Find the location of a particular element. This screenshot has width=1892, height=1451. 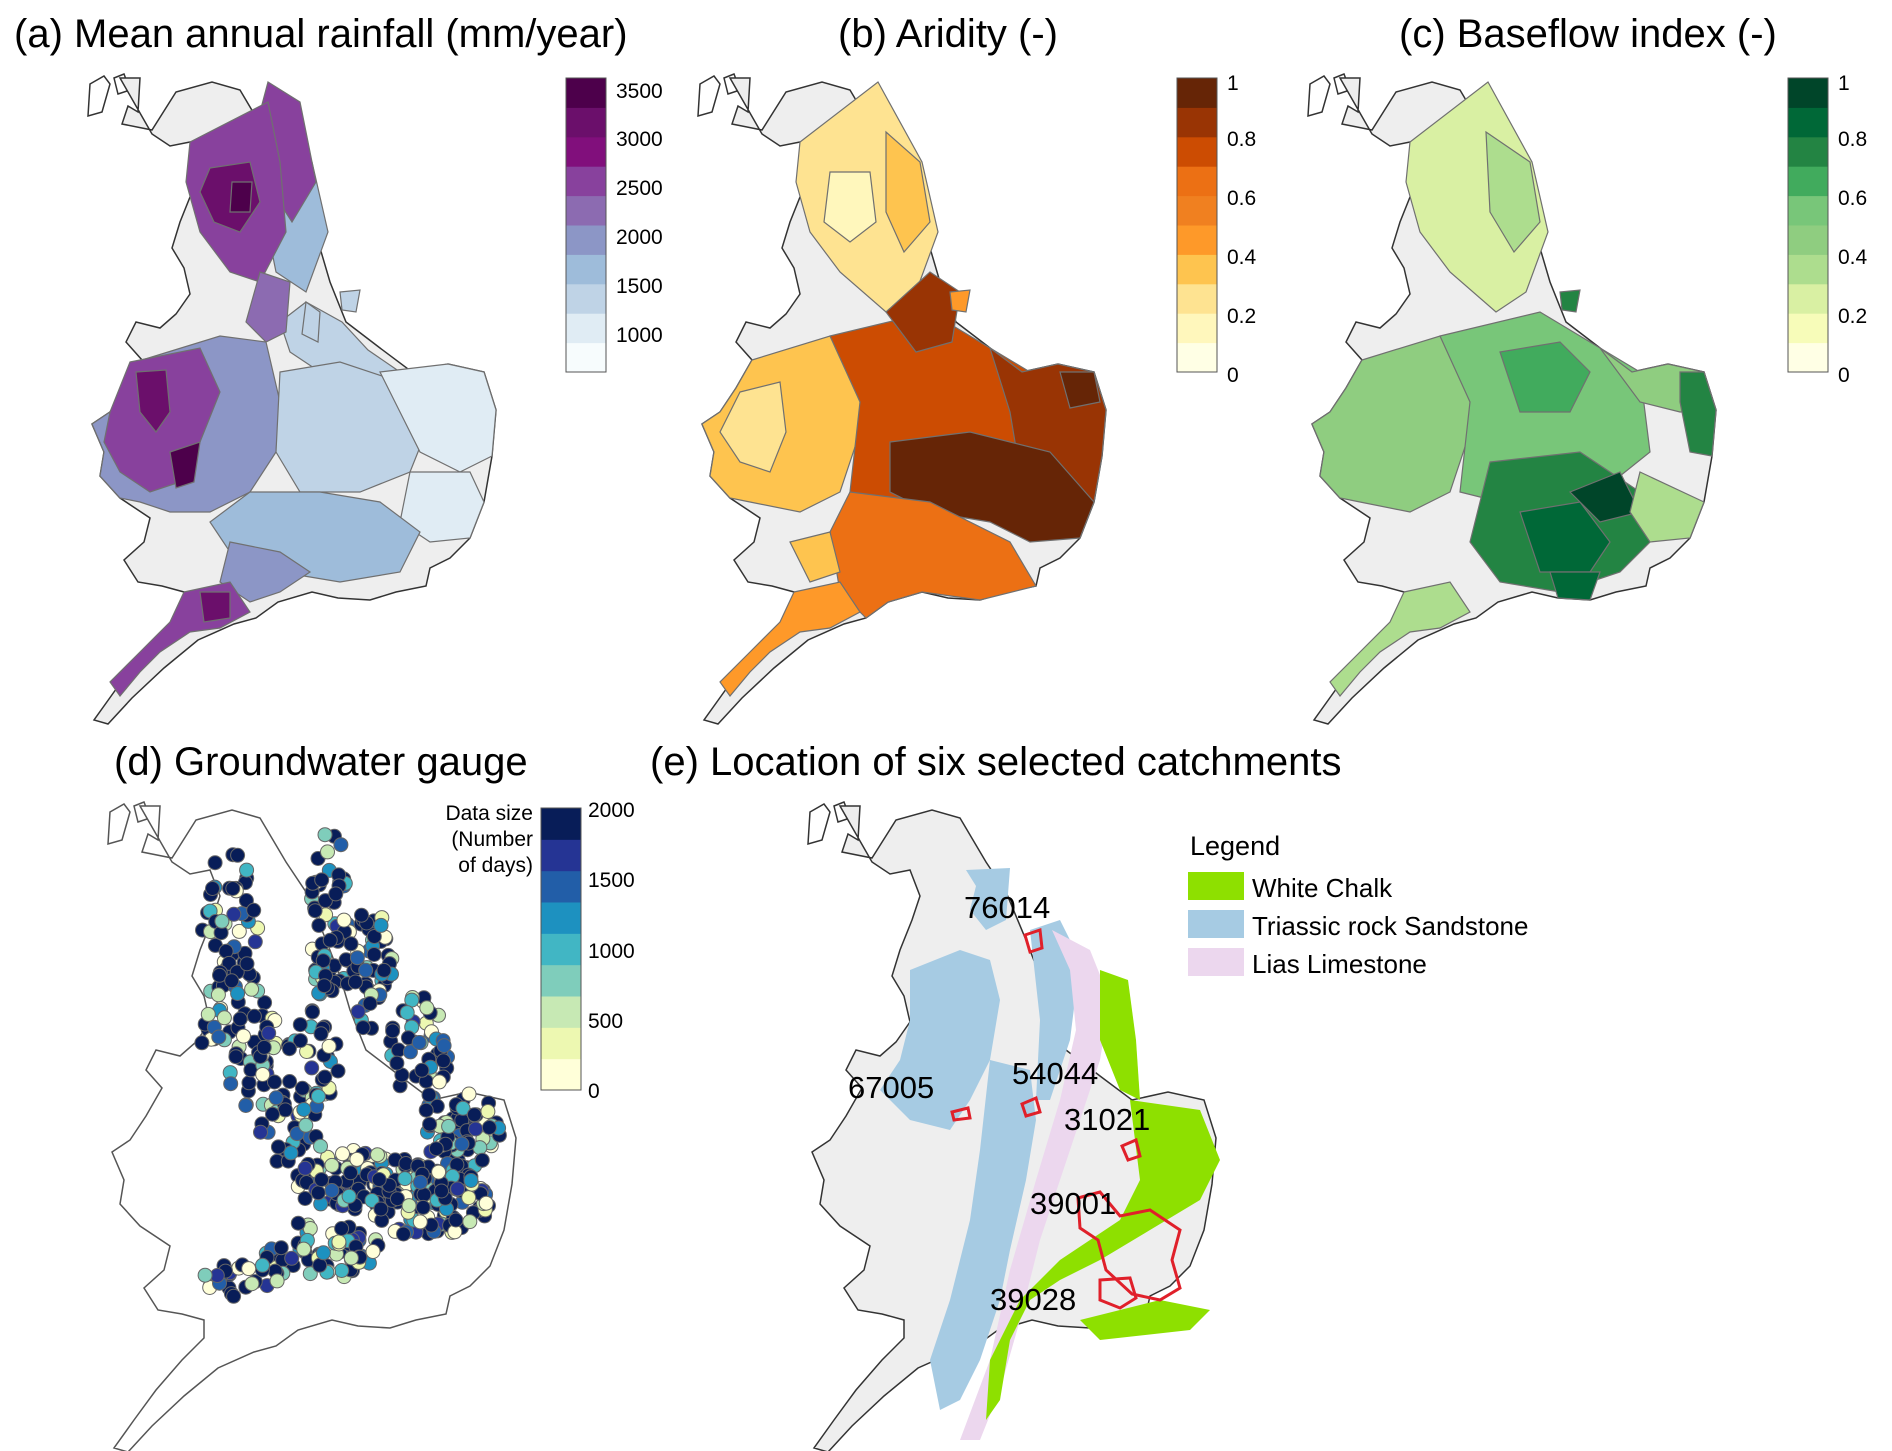

panel-a-colorbar is located at coordinates (586, 225).